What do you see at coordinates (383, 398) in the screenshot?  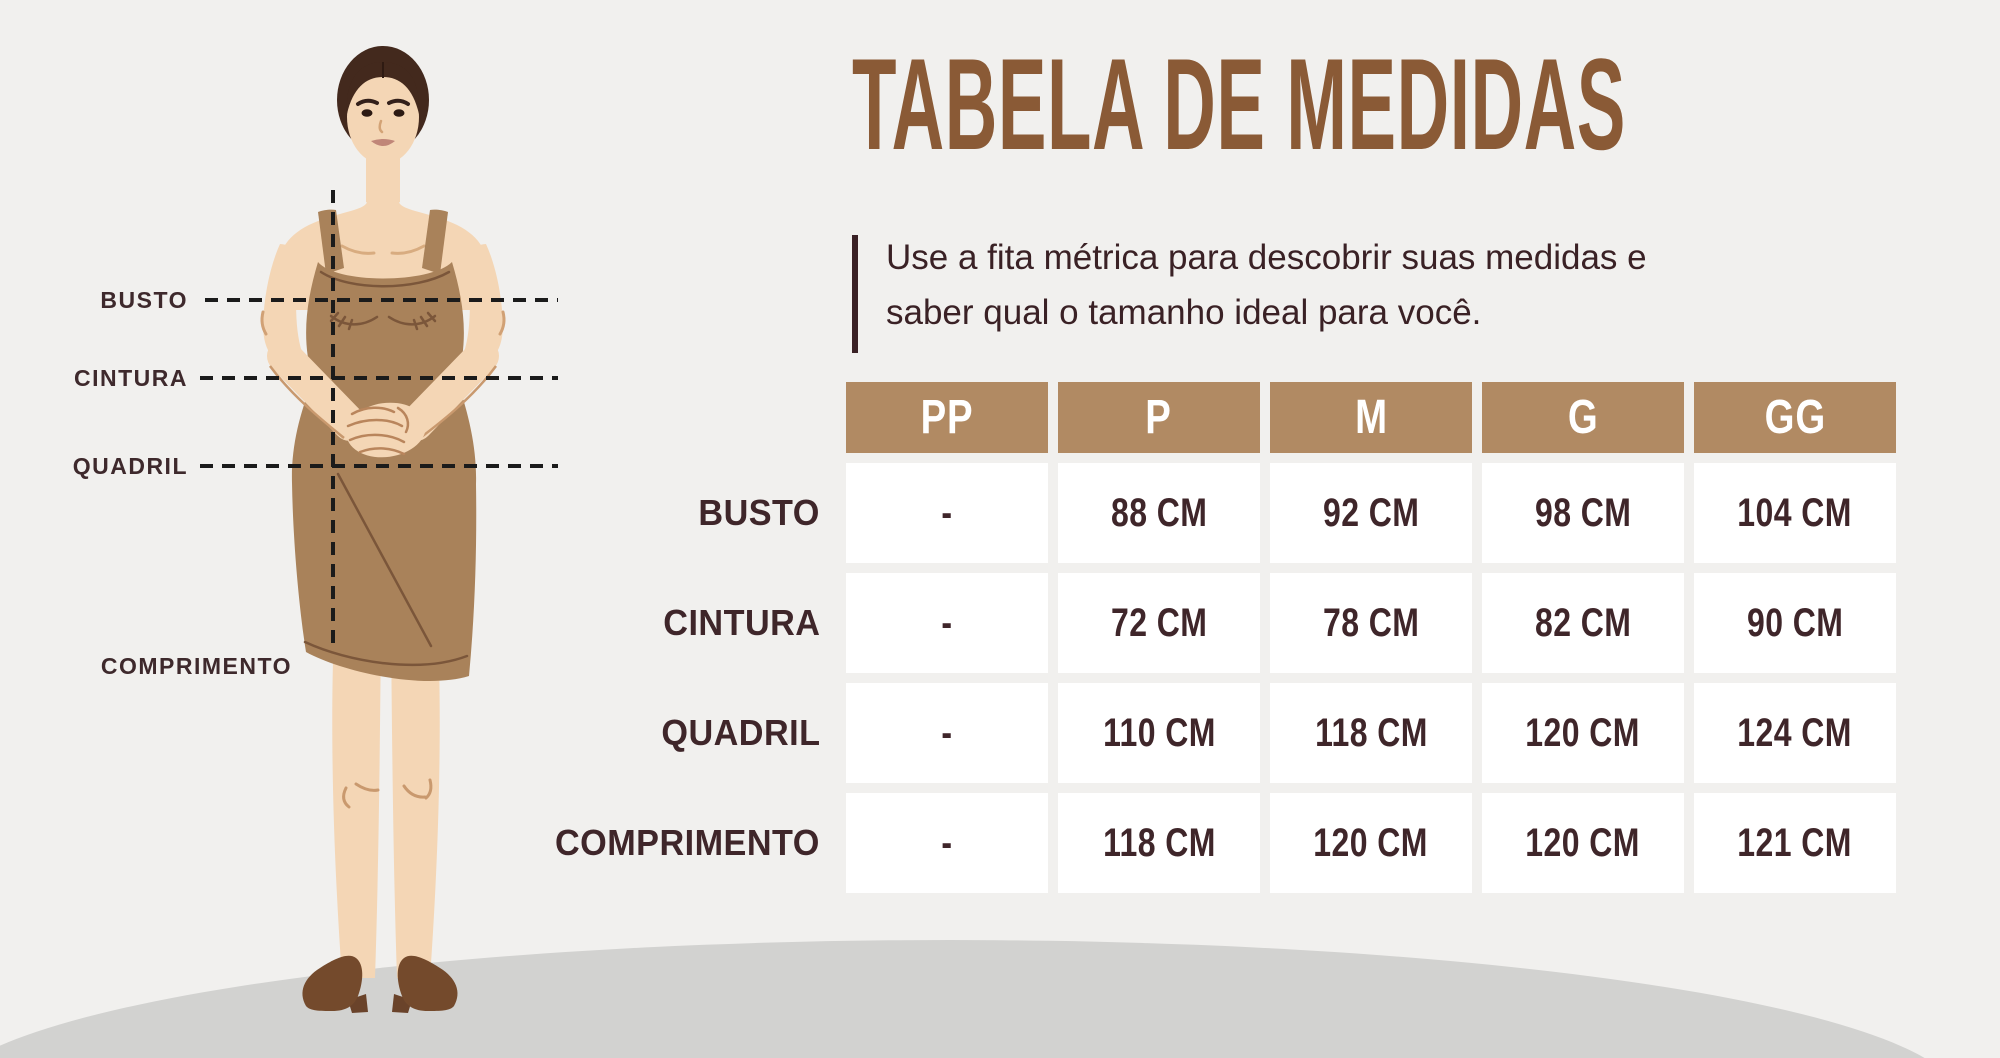 I see `forearms-hands` at bounding box center [383, 398].